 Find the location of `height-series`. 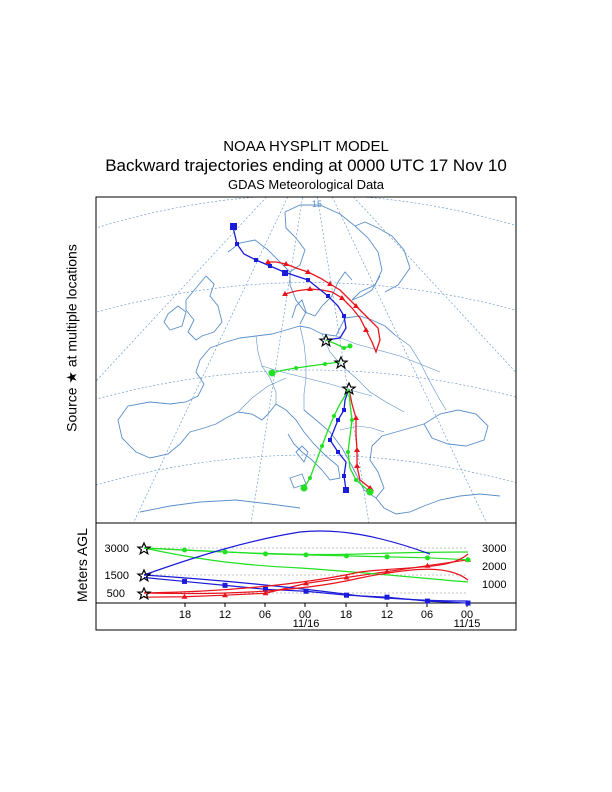

height-series is located at coordinates (307, 576).